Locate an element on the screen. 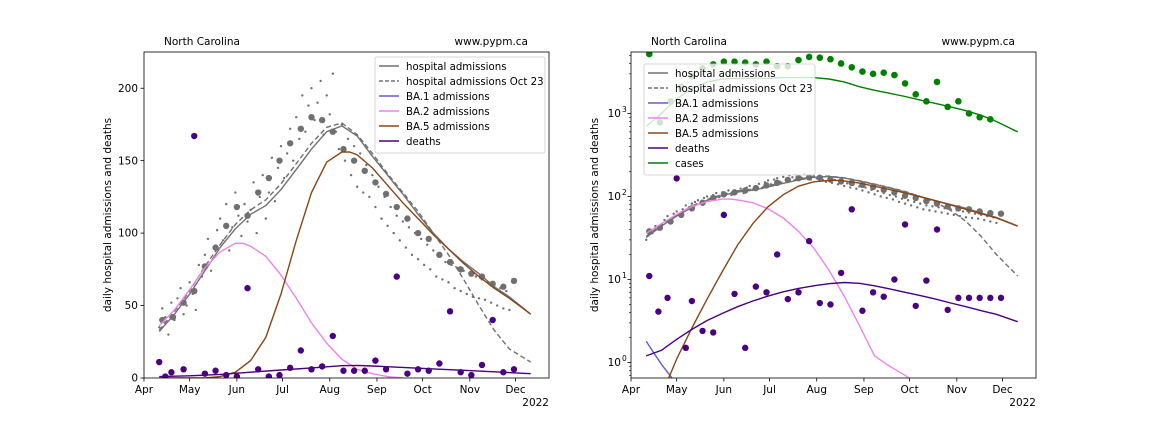 This screenshot has width=1152, height=436. x-tick-label: Sep is located at coordinates (377, 390).